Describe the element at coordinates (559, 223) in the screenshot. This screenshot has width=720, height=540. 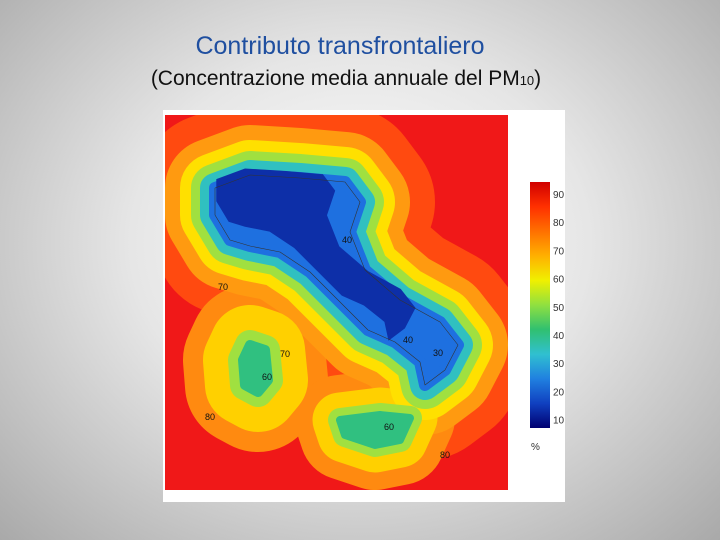
I see `colorbar-tick-label: 80` at that location.